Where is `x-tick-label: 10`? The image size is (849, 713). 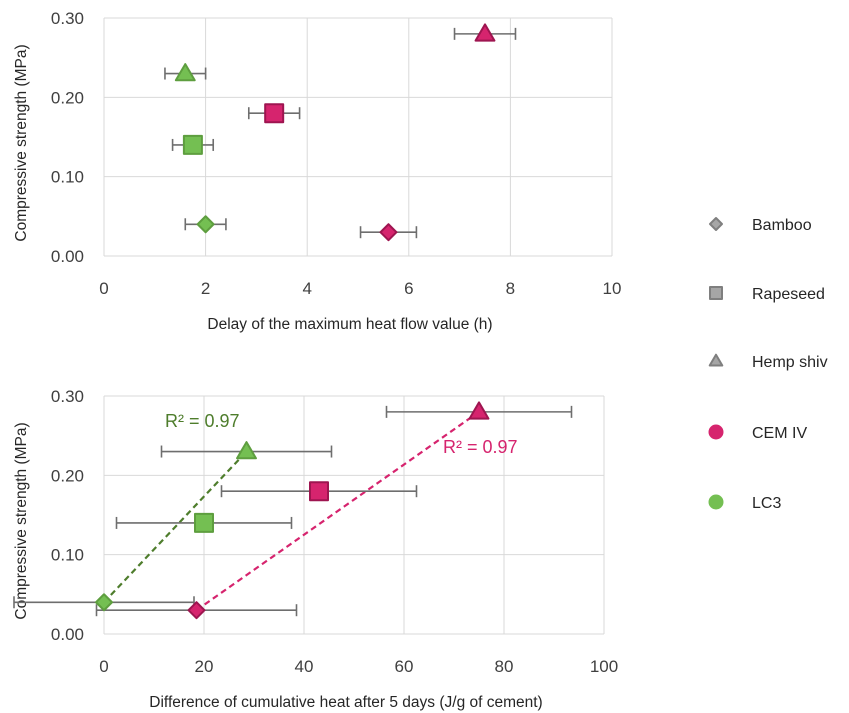
x-tick-label: 10 is located at coordinates (612, 288).